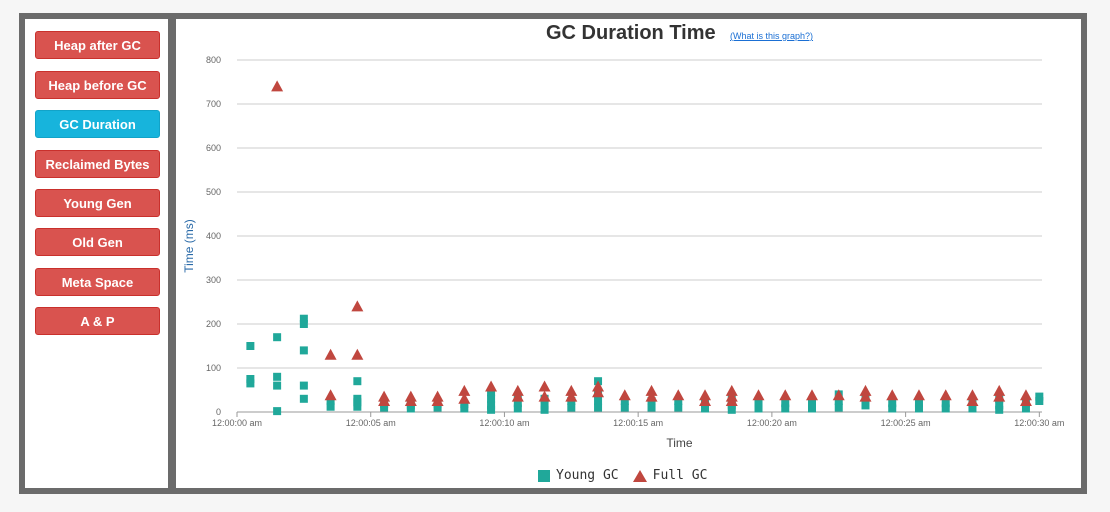 The image size is (1110, 512). What do you see at coordinates (371, 423) in the screenshot?
I see `x-tick-label: 12:00:05 am` at bounding box center [371, 423].